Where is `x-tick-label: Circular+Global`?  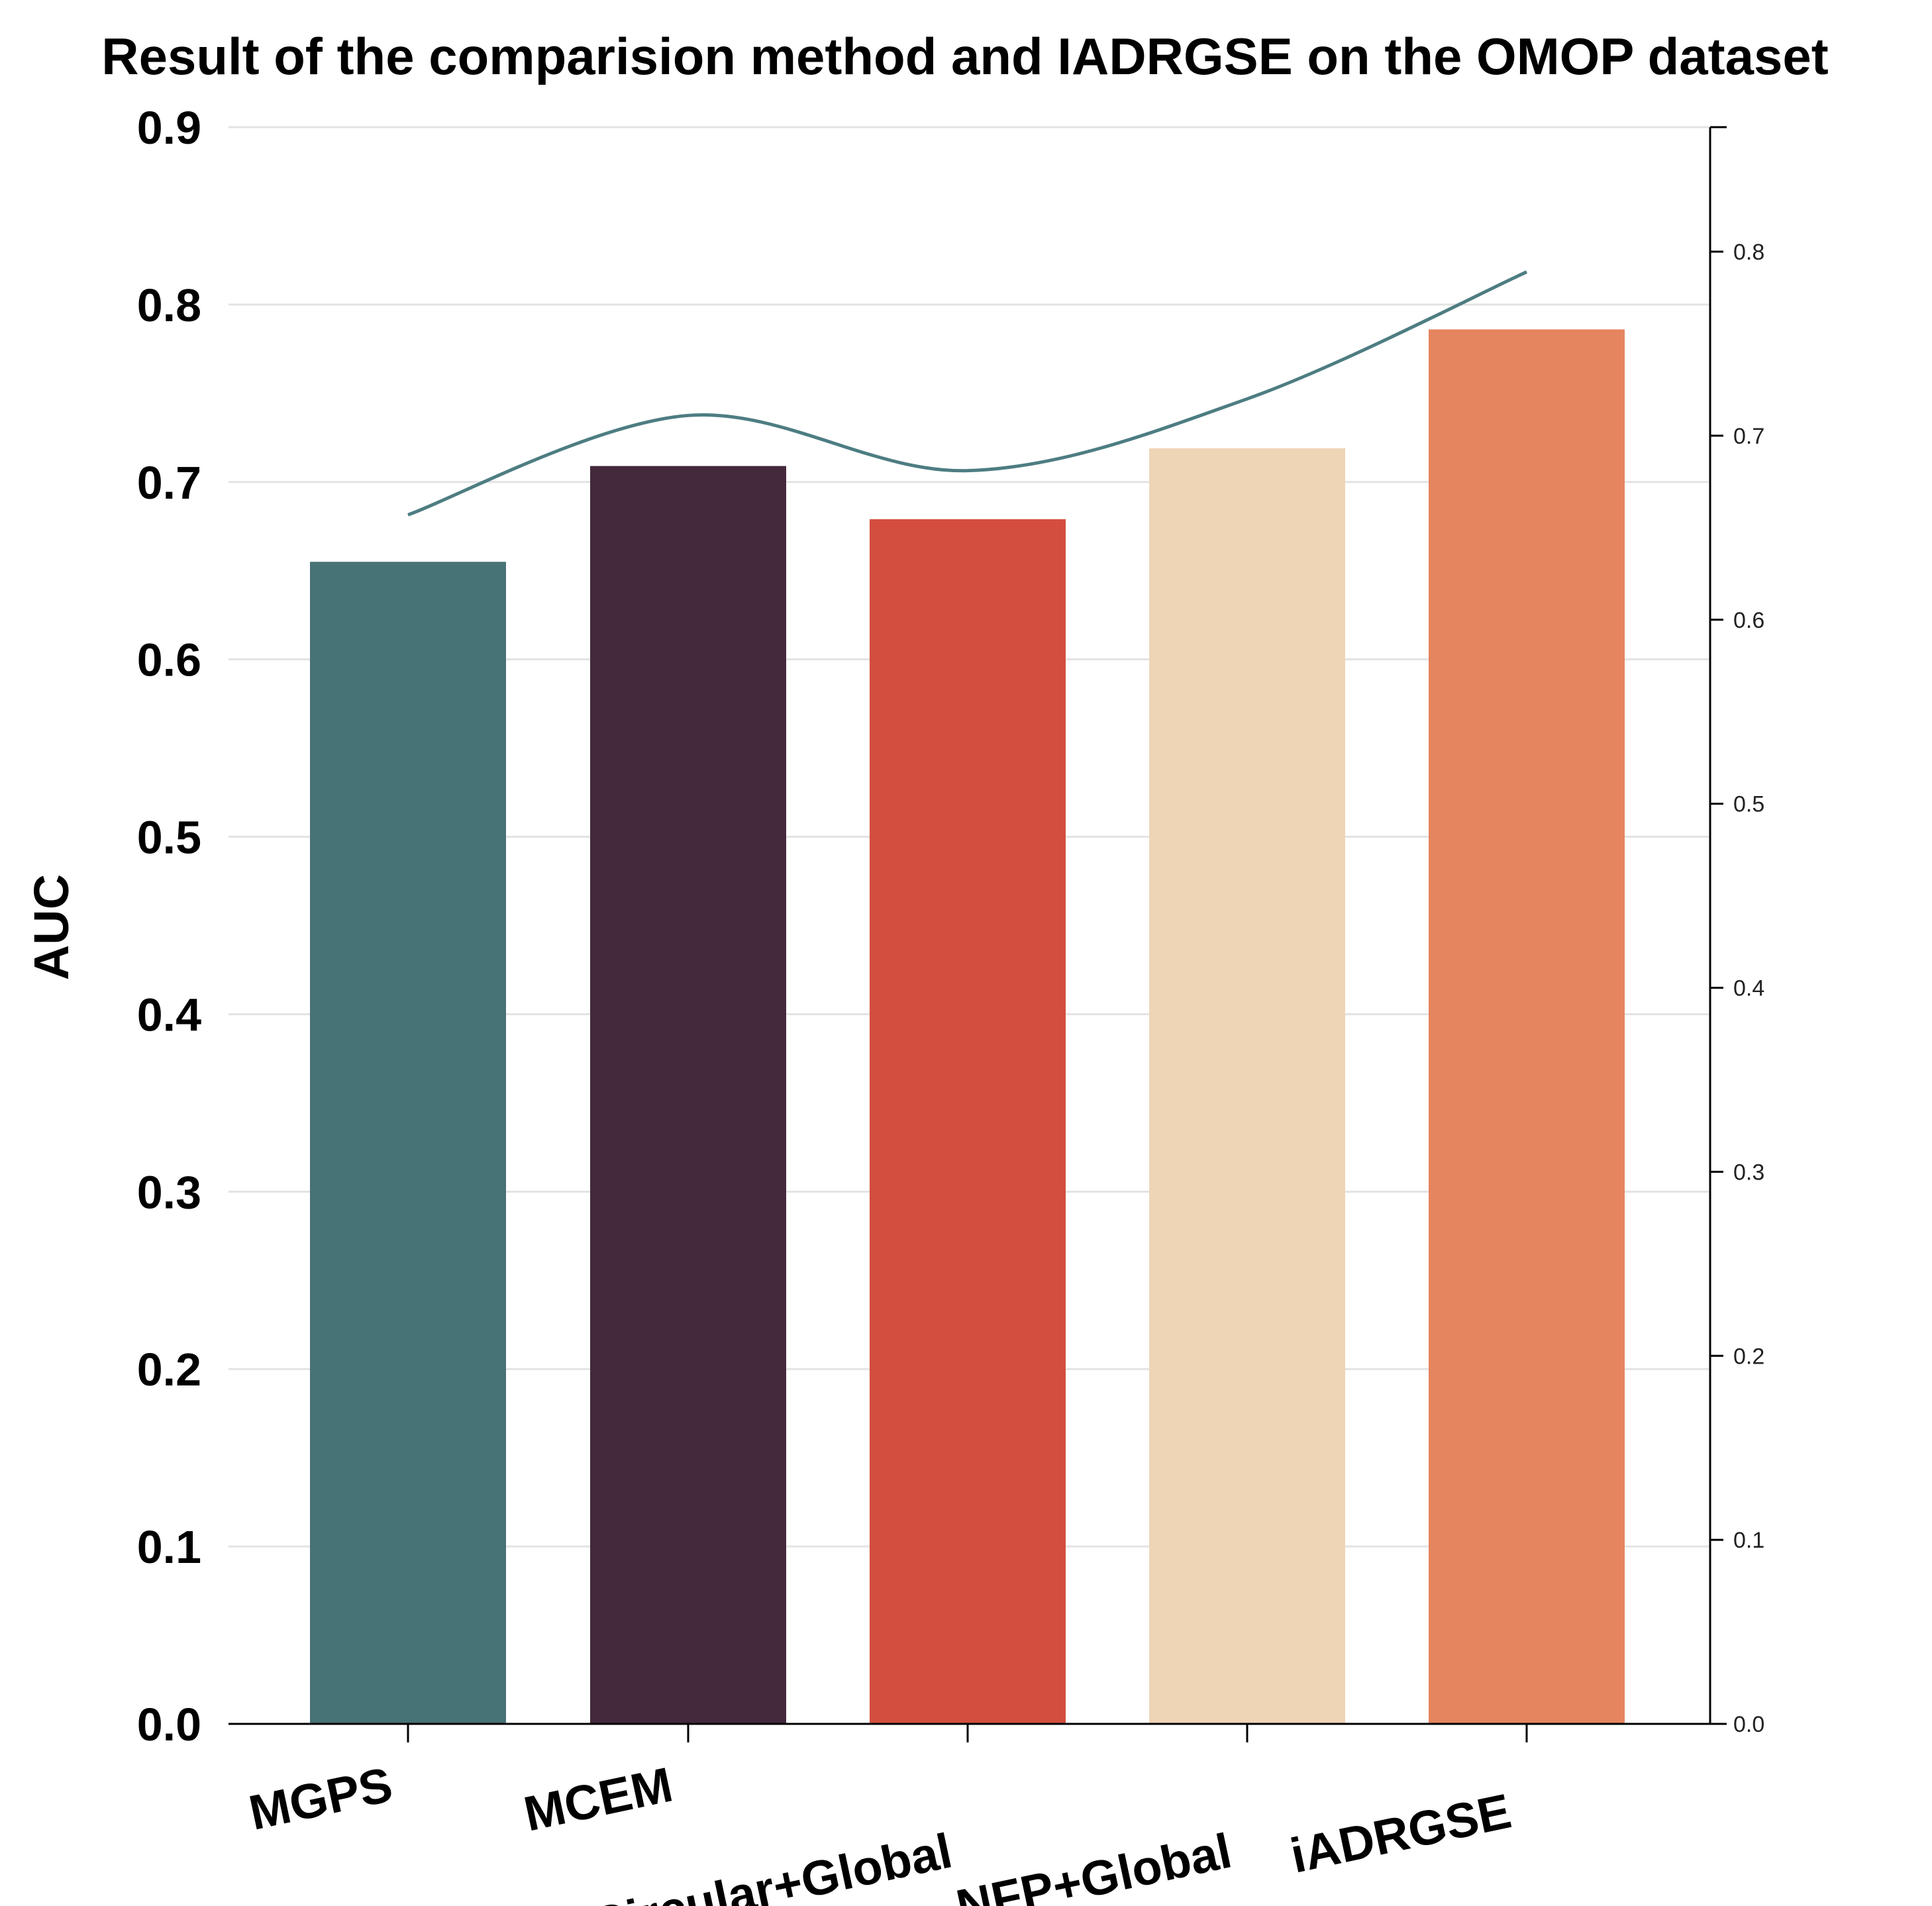 x-tick-label: Circular+Global is located at coordinates (771, 1864).